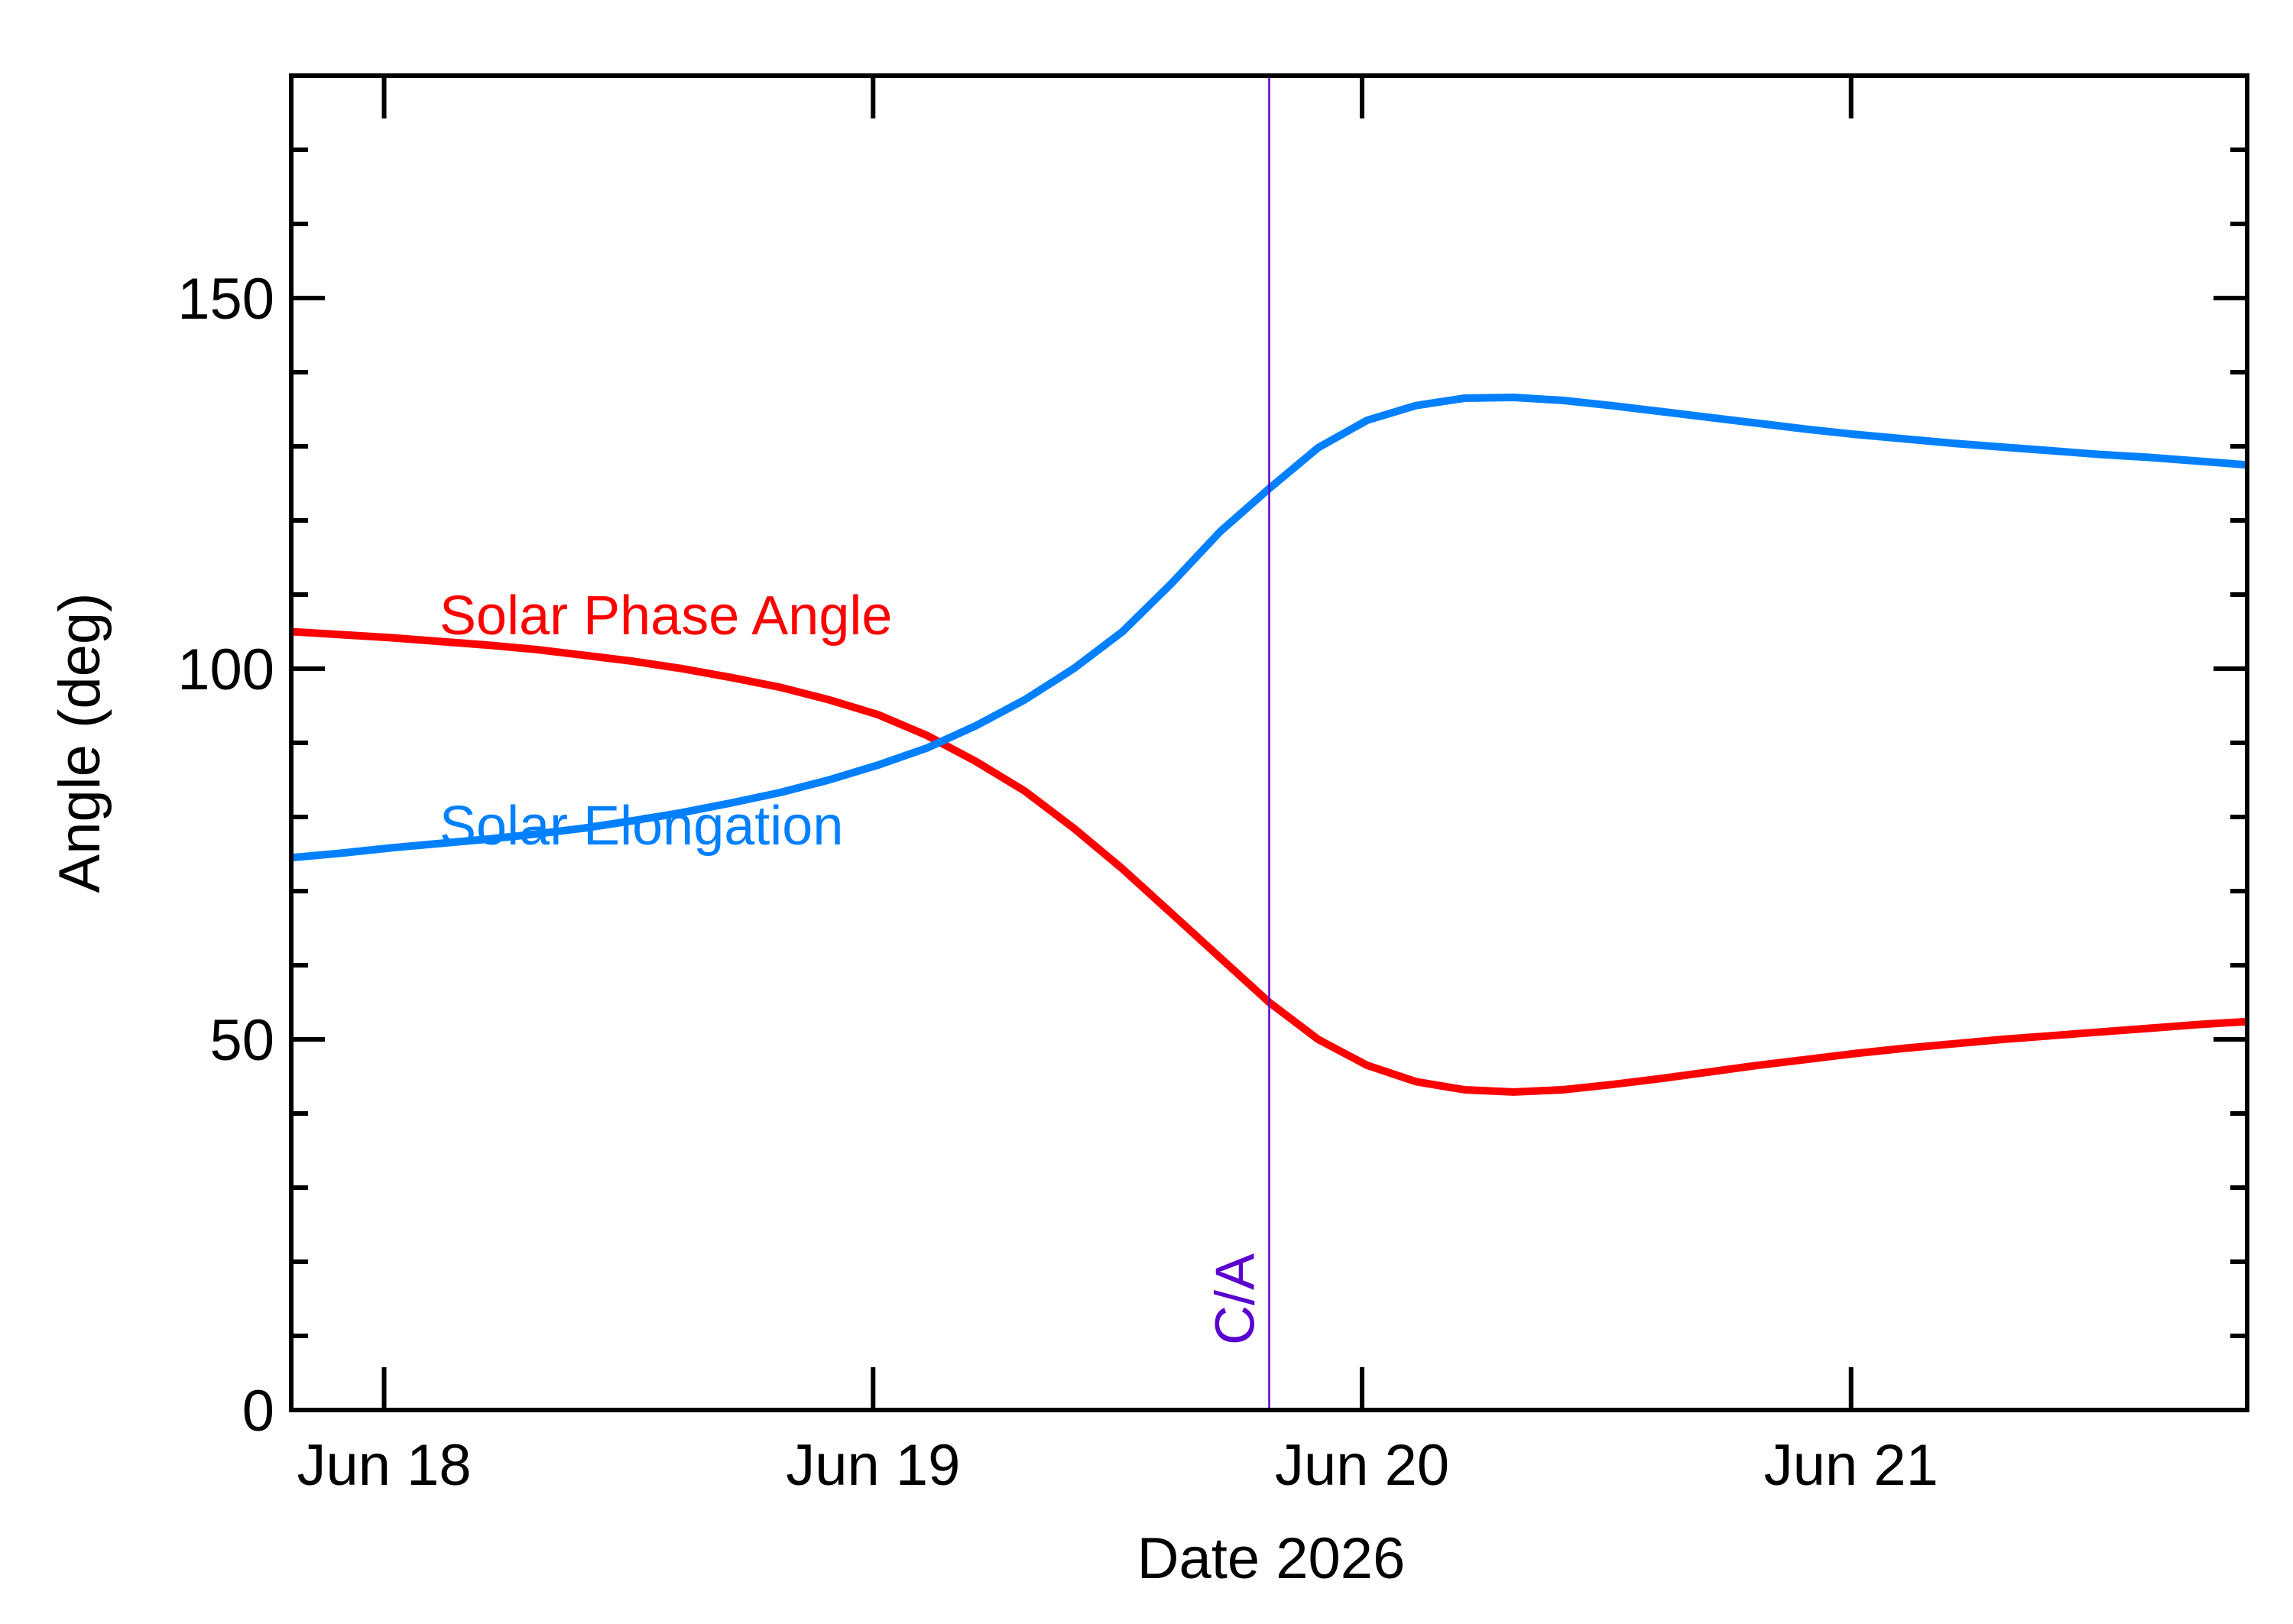 Image resolution: width=2293 pixels, height=1624 pixels. What do you see at coordinates (258, 1411) in the screenshot?
I see `y-tick-label: 0` at bounding box center [258, 1411].